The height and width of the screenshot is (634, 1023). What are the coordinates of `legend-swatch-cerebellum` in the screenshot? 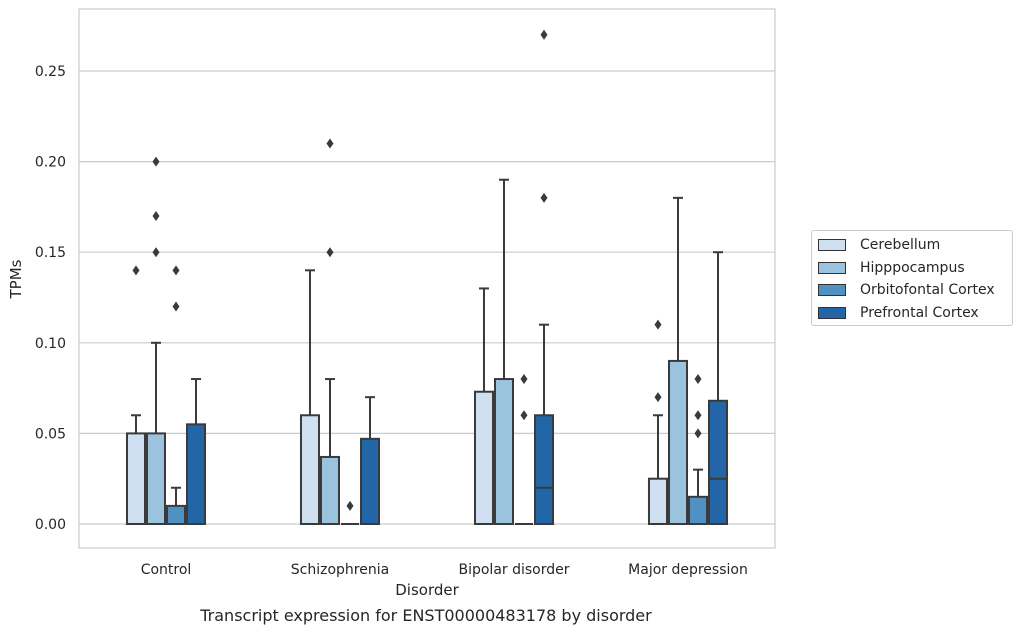 It's located at (832, 245).